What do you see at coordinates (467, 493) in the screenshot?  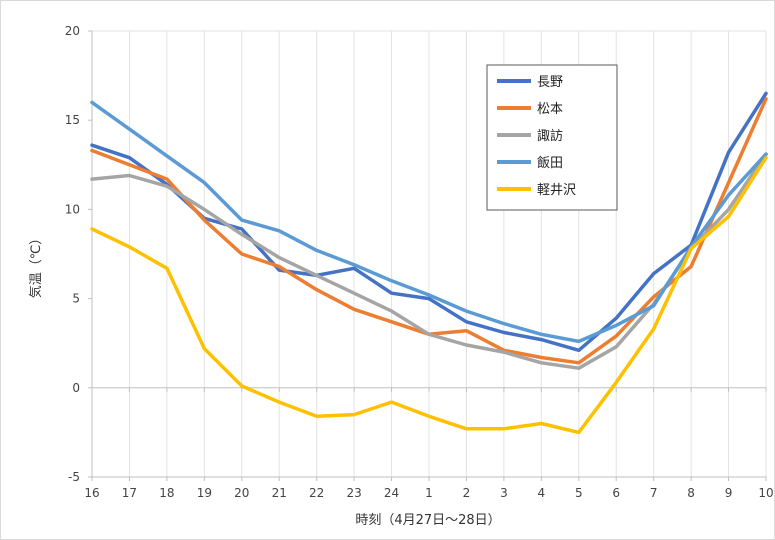 I see `x-tick-label: 2` at bounding box center [467, 493].